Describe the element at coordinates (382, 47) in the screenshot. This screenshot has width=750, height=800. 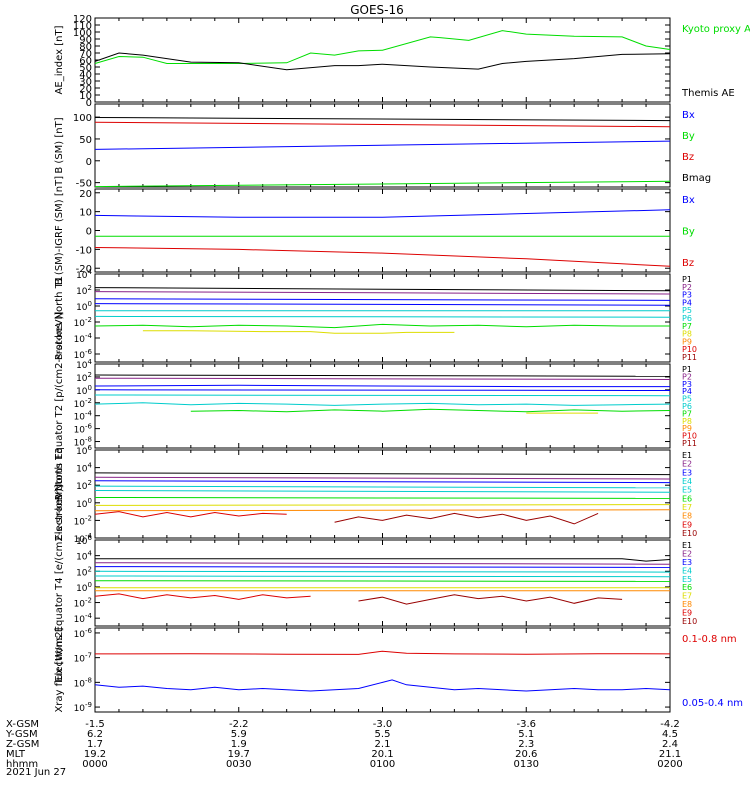
I see `series-line-kyoto-proxy-ae` at that location.